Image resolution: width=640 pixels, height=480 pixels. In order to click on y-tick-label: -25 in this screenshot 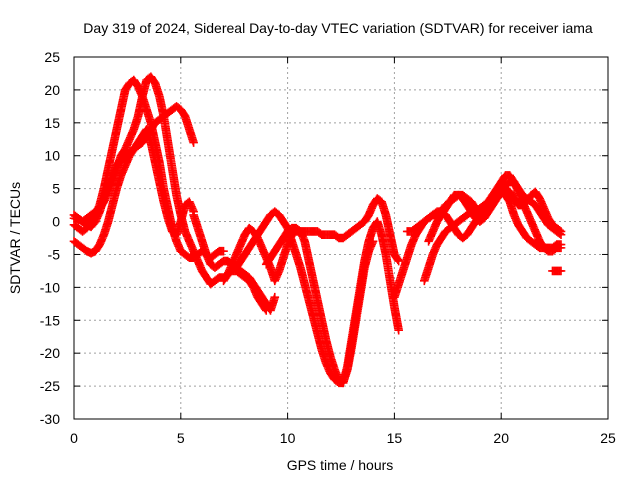, I will do `click(50, 386)`.